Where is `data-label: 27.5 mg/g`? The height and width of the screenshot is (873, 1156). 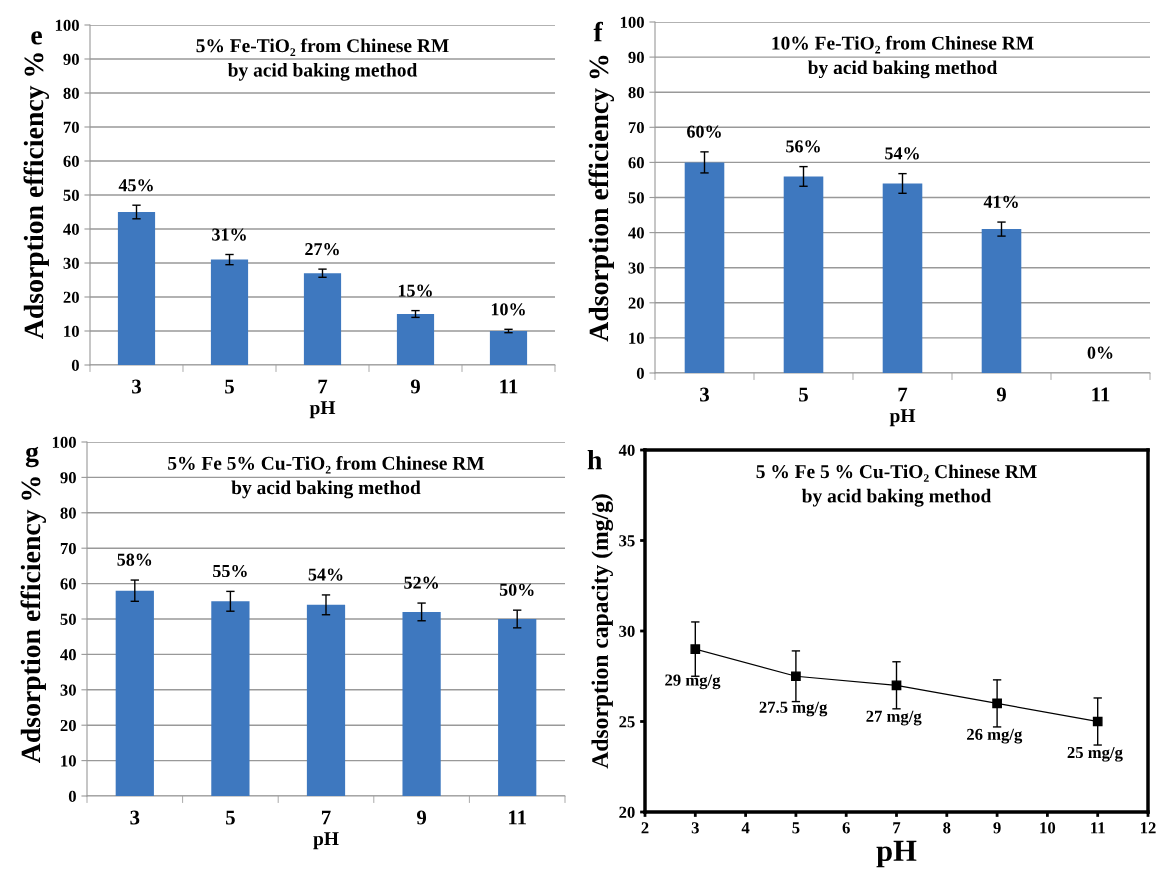 data-label: 27.5 mg/g is located at coordinates (793, 709).